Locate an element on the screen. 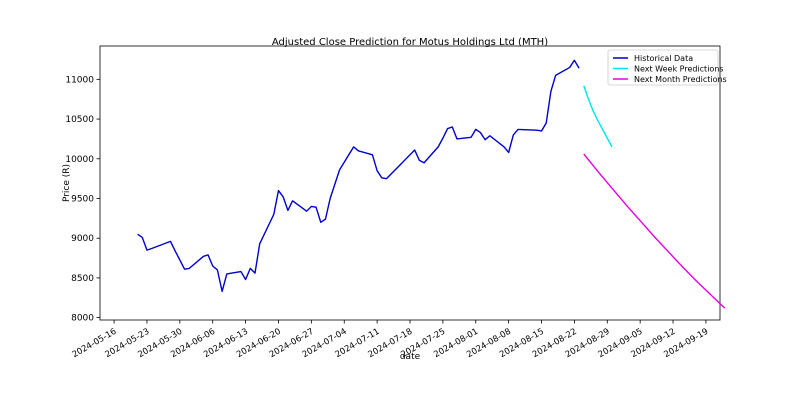 The height and width of the screenshot is (400, 800). x-axis-label: date is located at coordinates (410, 357).